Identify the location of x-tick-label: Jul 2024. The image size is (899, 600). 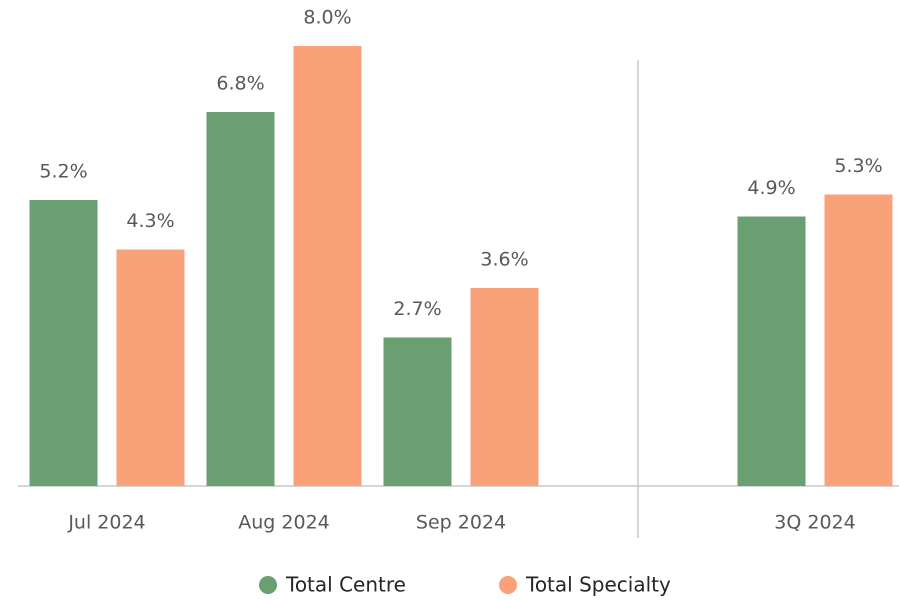
(106, 523).